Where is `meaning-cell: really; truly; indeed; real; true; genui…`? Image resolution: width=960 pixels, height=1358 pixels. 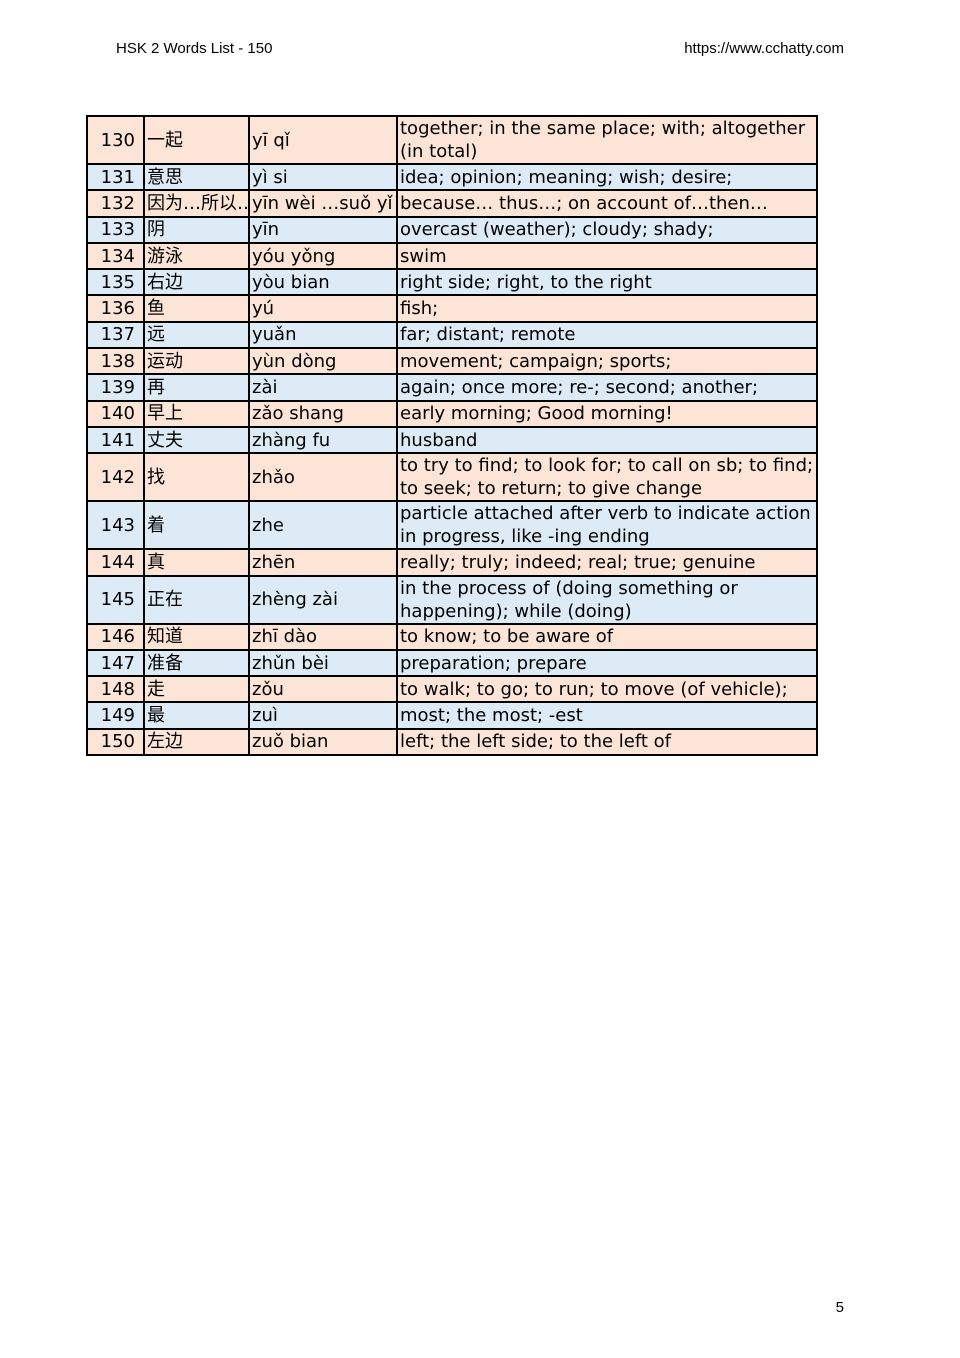 meaning-cell: really; truly; indeed; real; true; genui… is located at coordinates (607, 562).